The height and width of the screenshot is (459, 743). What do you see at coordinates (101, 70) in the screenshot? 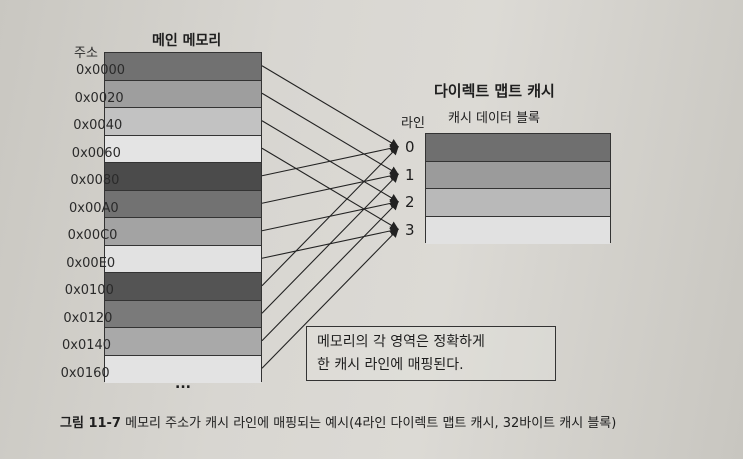
I see `memory-address-label: 0x0000` at bounding box center [101, 70].